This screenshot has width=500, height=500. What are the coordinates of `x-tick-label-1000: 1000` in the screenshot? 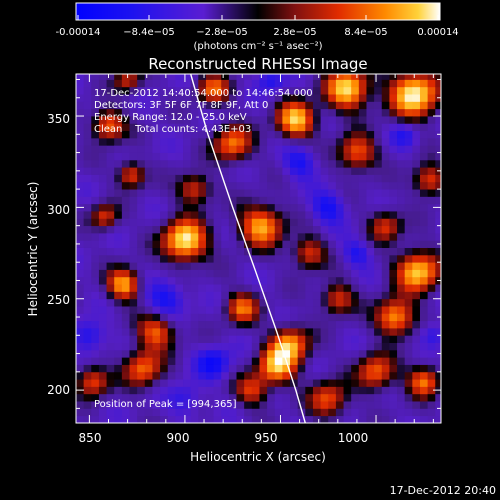 It's located at (353, 438).